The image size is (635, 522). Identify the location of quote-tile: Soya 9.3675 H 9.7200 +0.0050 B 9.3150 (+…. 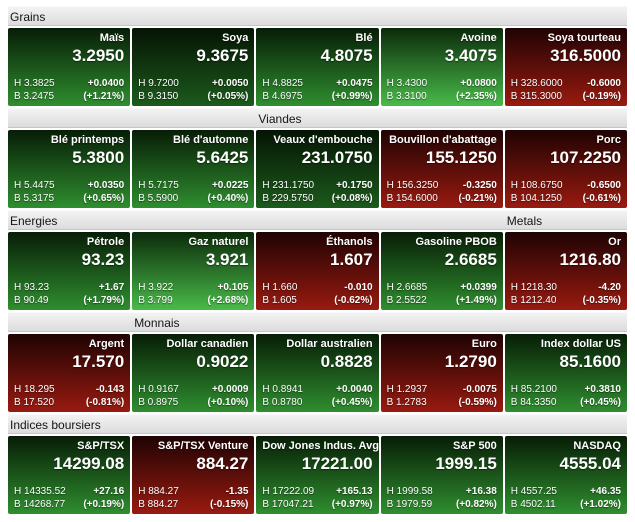
(193, 67).